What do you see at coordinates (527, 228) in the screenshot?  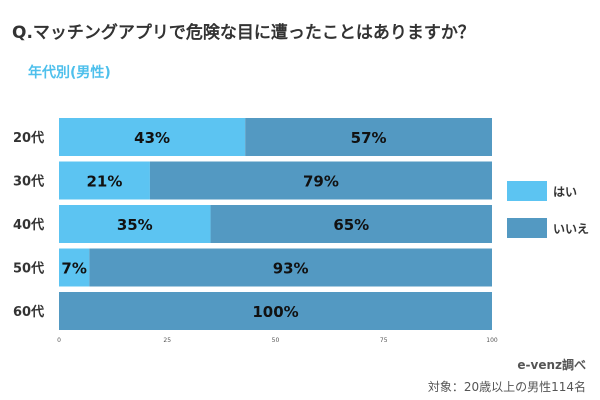 I see `legend-swatch-no` at bounding box center [527, 228].